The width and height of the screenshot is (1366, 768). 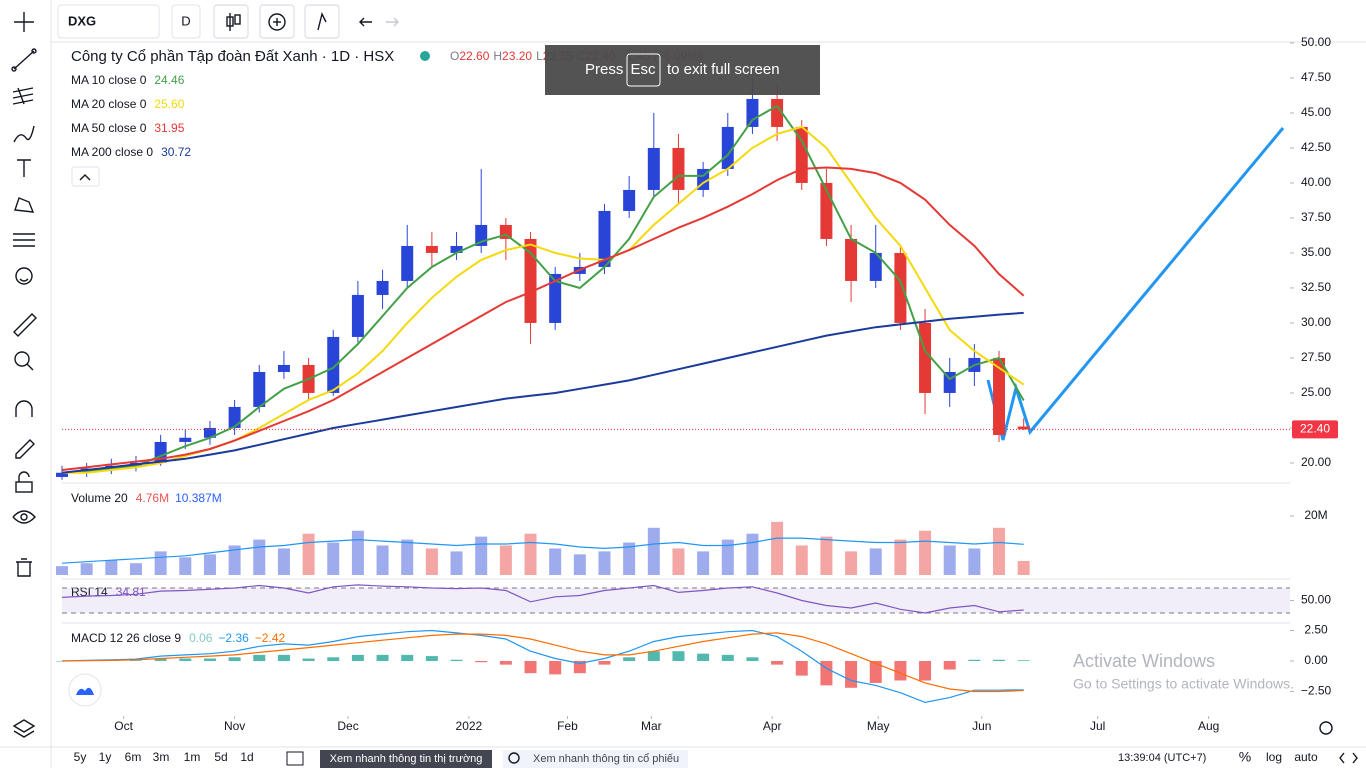 I want to click on interval: D, so click(x=185, y=20).